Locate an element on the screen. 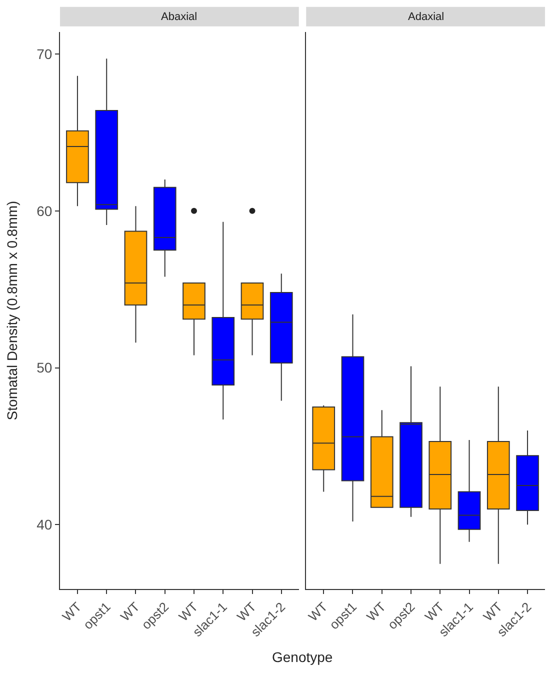 Image resolution: width=553 pixels, height=675 pixels. chart-title: Abaxial is located at coordinates (179, 17).